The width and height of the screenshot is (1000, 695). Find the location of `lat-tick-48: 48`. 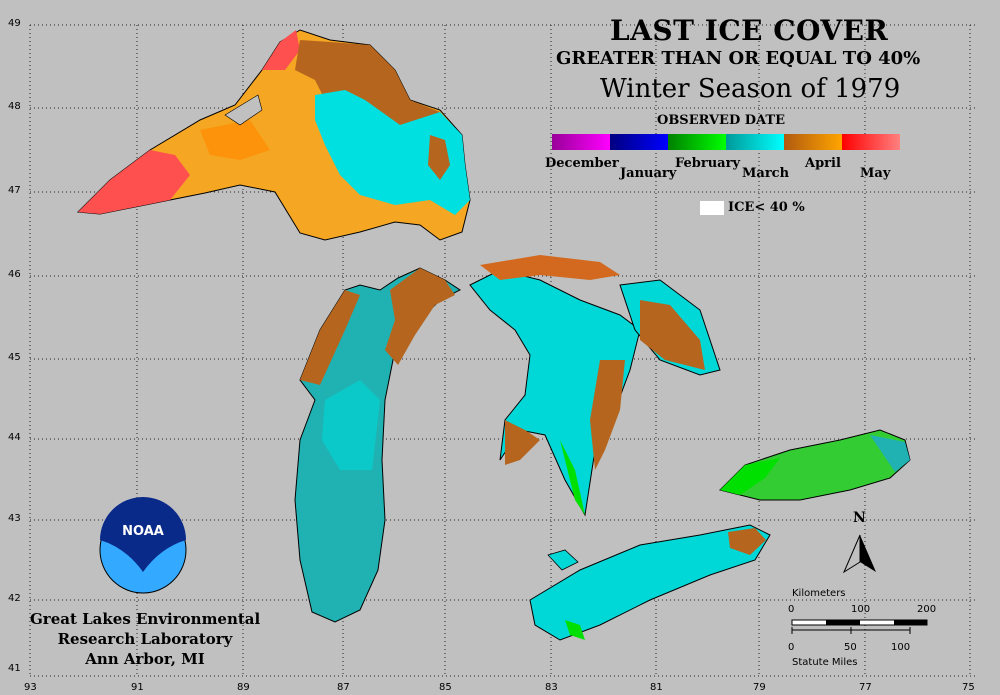

lat-tick-48: 48 is located at coordinates (14, 106).